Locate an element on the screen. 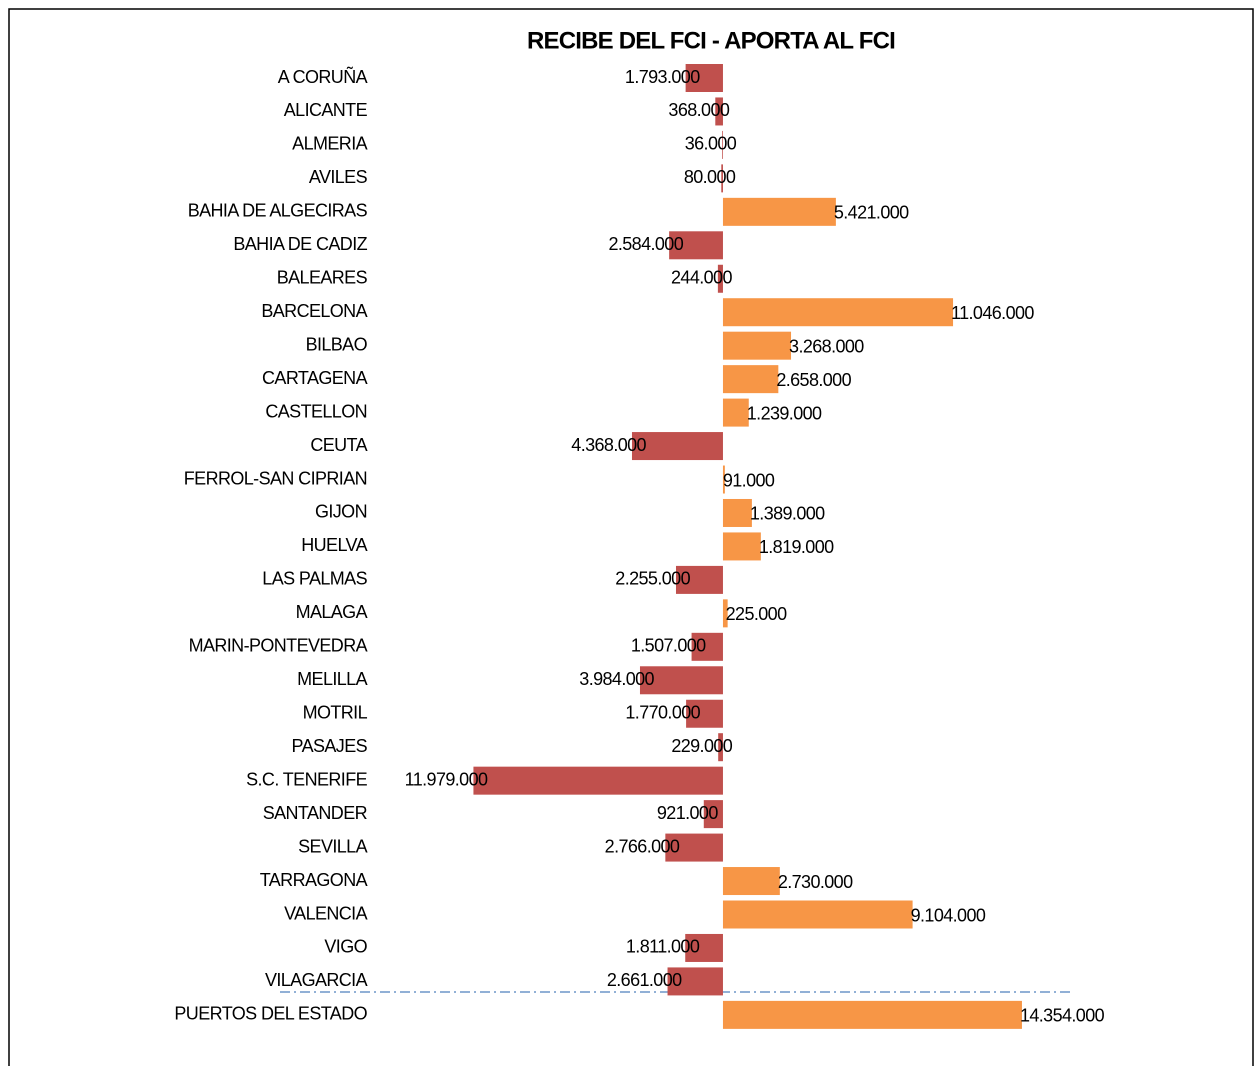 This screenshot has height=1066, width=1255. value-label: 1.811.000 is located at coordinates (663, 947).